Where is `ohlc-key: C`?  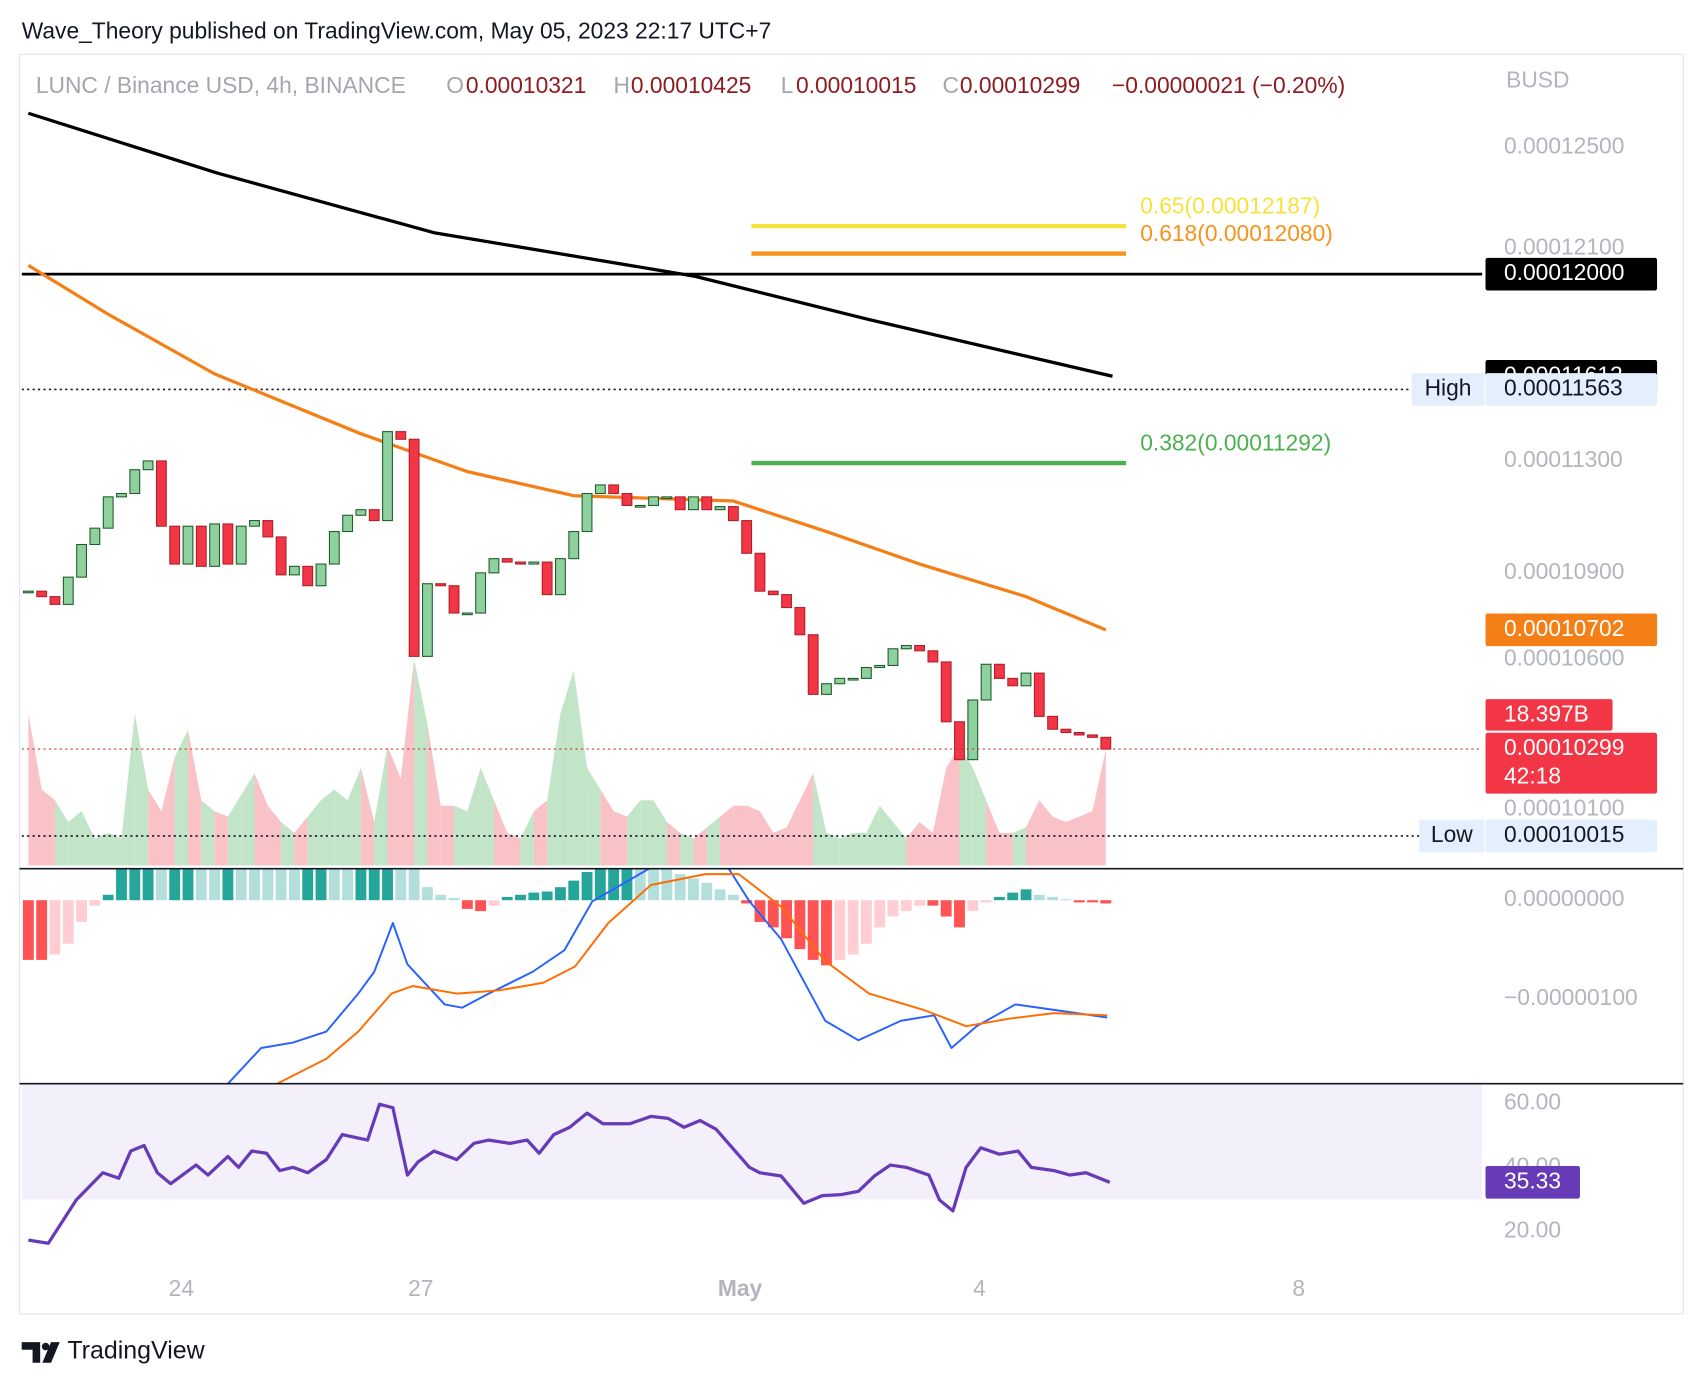 ohlc-key: C is located at coordinates (951, 85).